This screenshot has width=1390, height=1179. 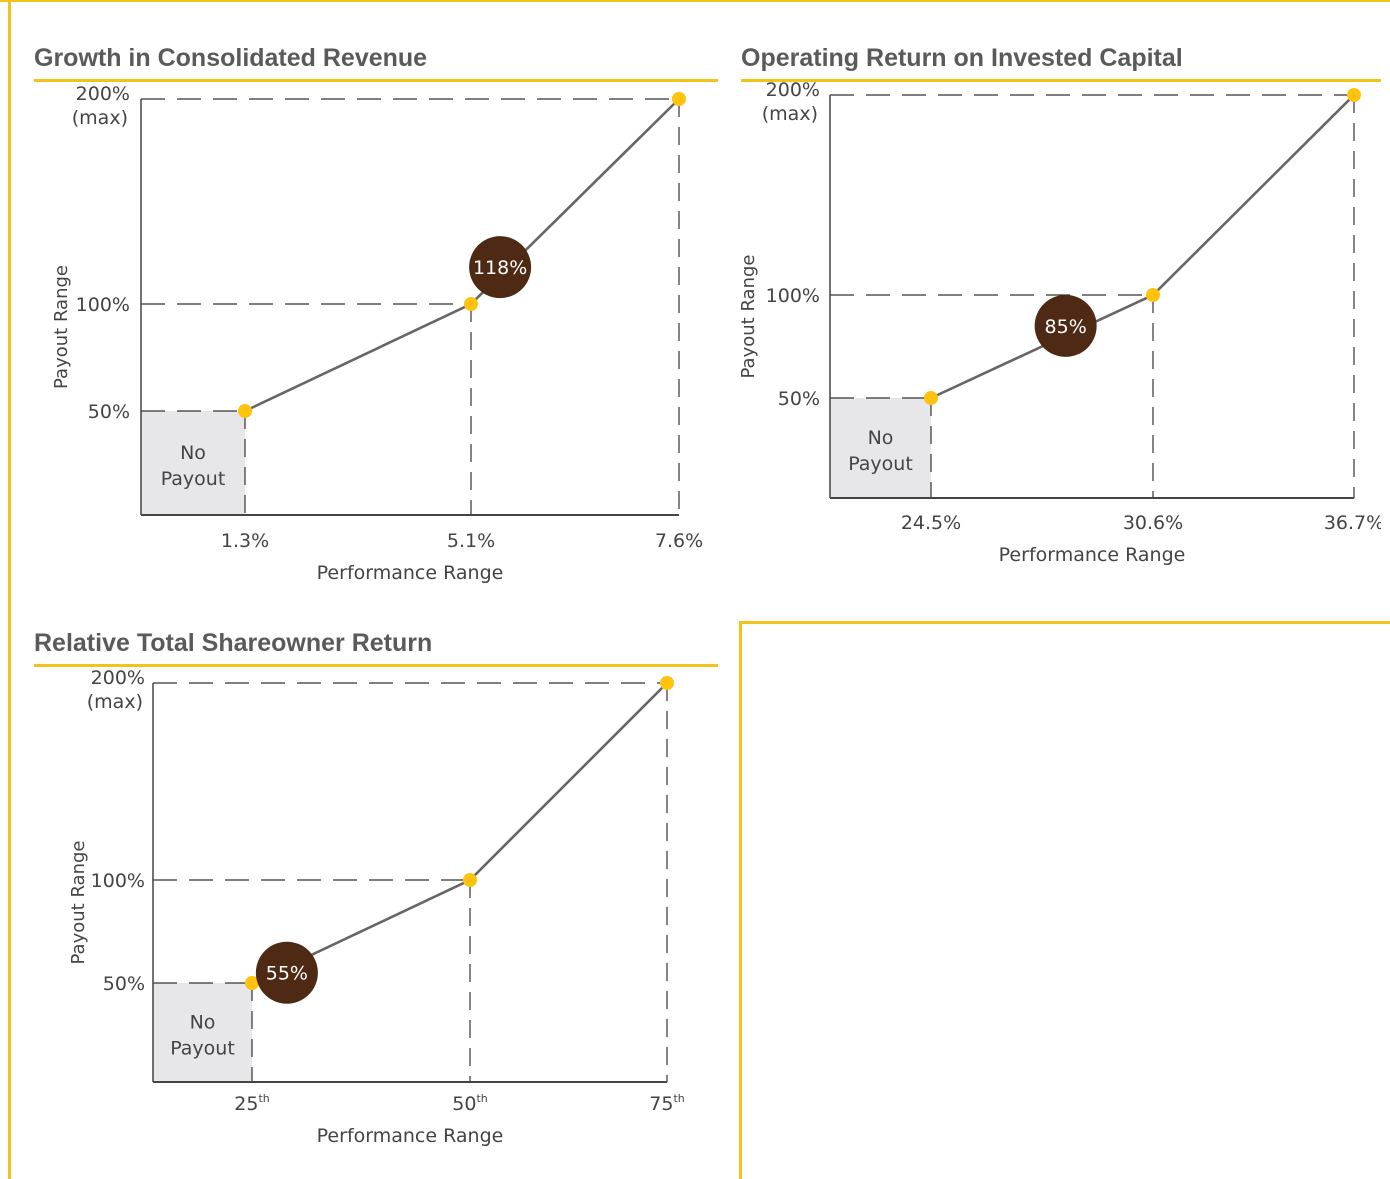 I want to click on x-tick-label: 1.3%, so click(x=245, y=541).